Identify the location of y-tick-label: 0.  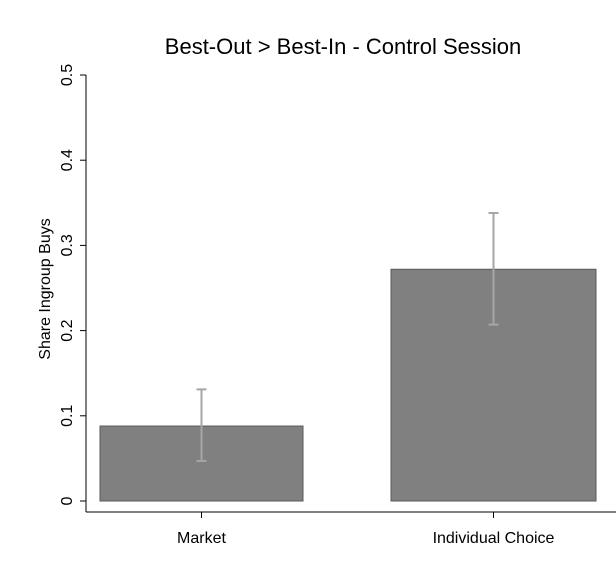
(67, 500).